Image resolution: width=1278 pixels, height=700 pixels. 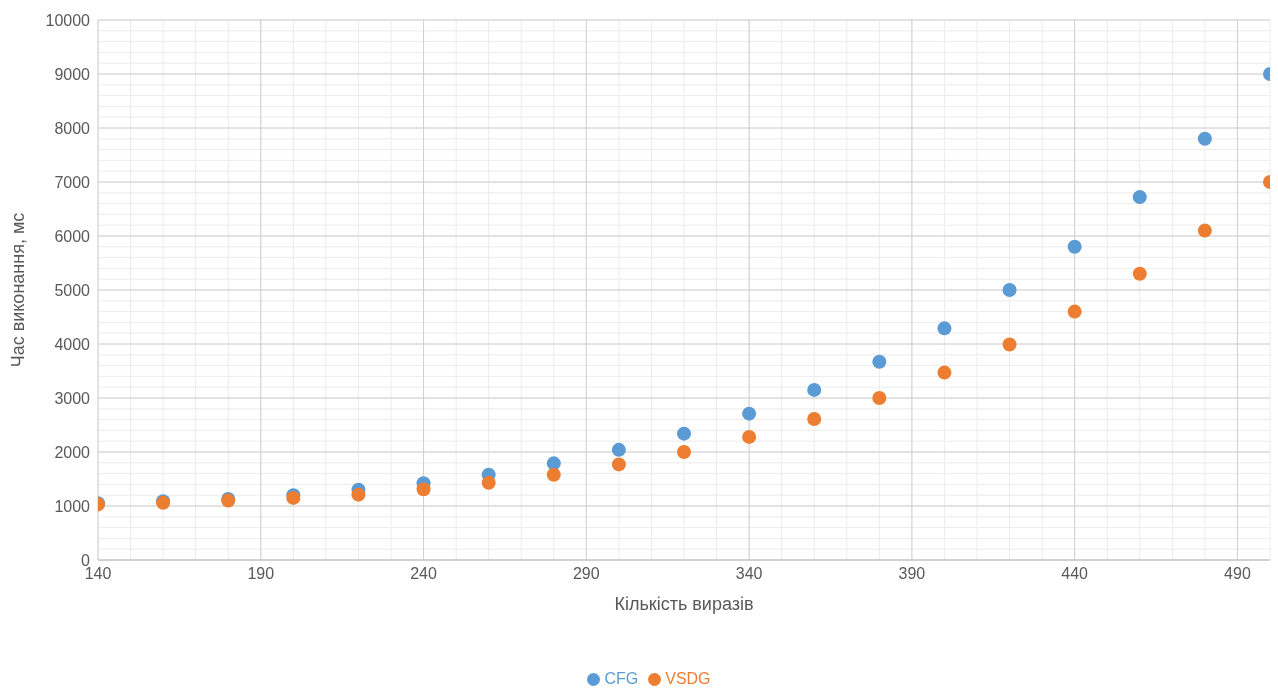 I want to click on y-tick-label: 6000, so click(x=72, y=236).